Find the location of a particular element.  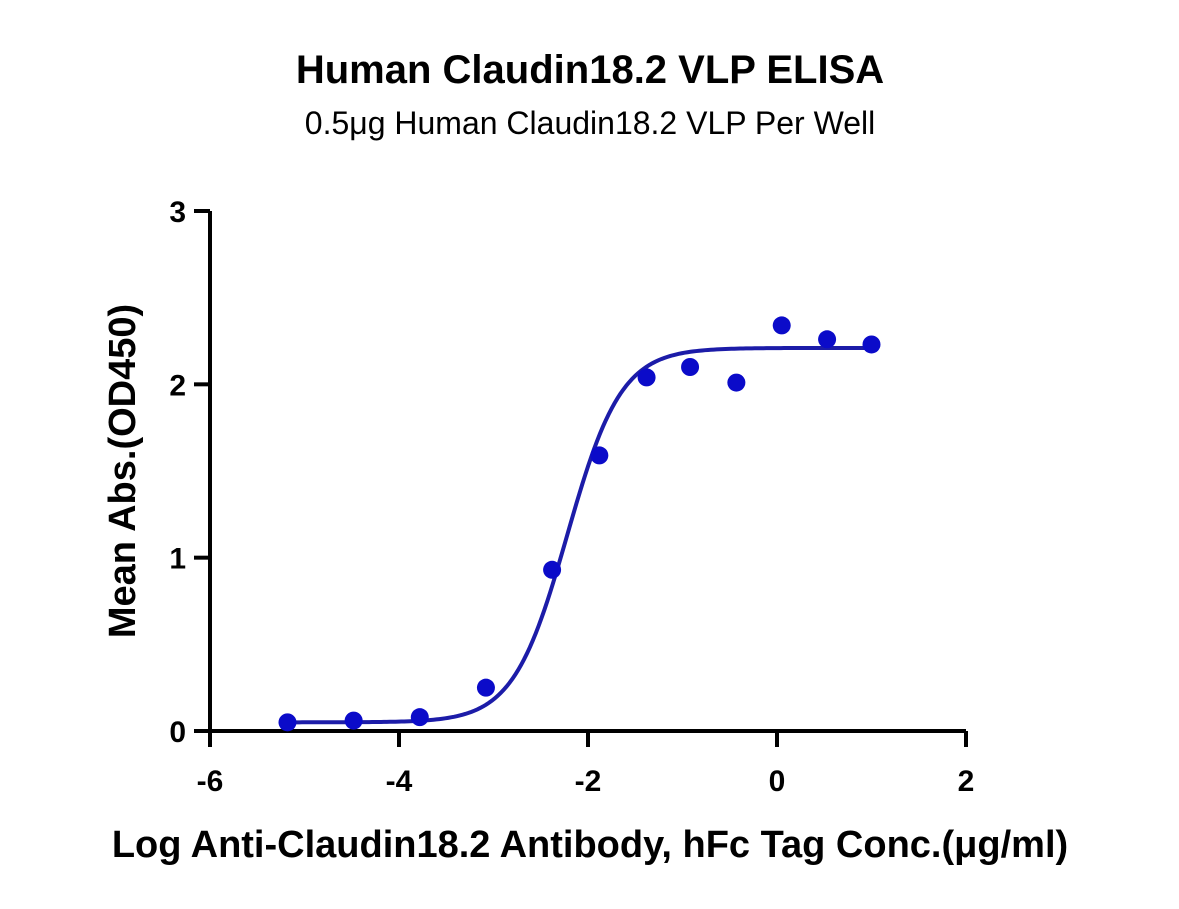

x-tick-label: -6 is located at coordinates (210, 781).